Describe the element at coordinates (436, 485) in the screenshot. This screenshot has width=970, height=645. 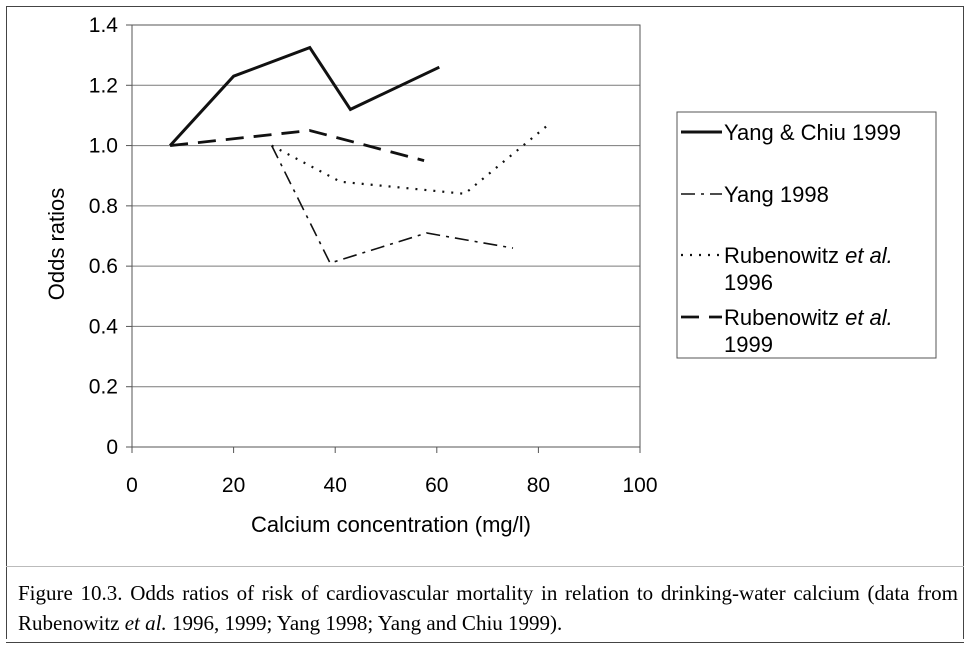
I see `x-tick-label: 60` at that location.